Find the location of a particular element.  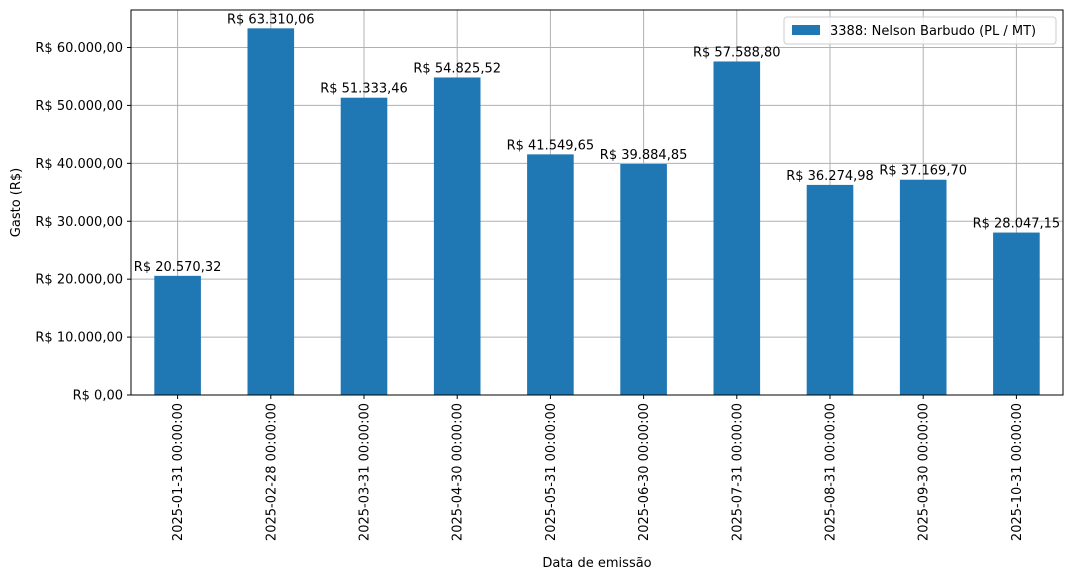

legend-box is located at coordinates (920, 30).